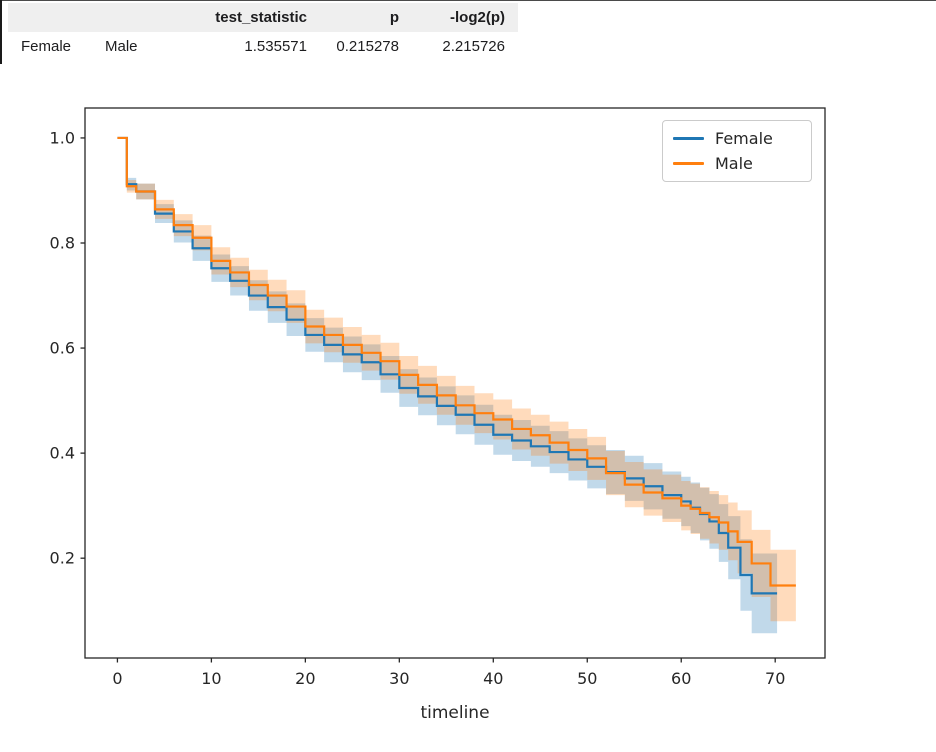 This screenshot has height=752, width=936. What do you see at coordinates (681, 678) in the screenshot?
I see `x-tick-label: 60` at bounding box center [681, 678].